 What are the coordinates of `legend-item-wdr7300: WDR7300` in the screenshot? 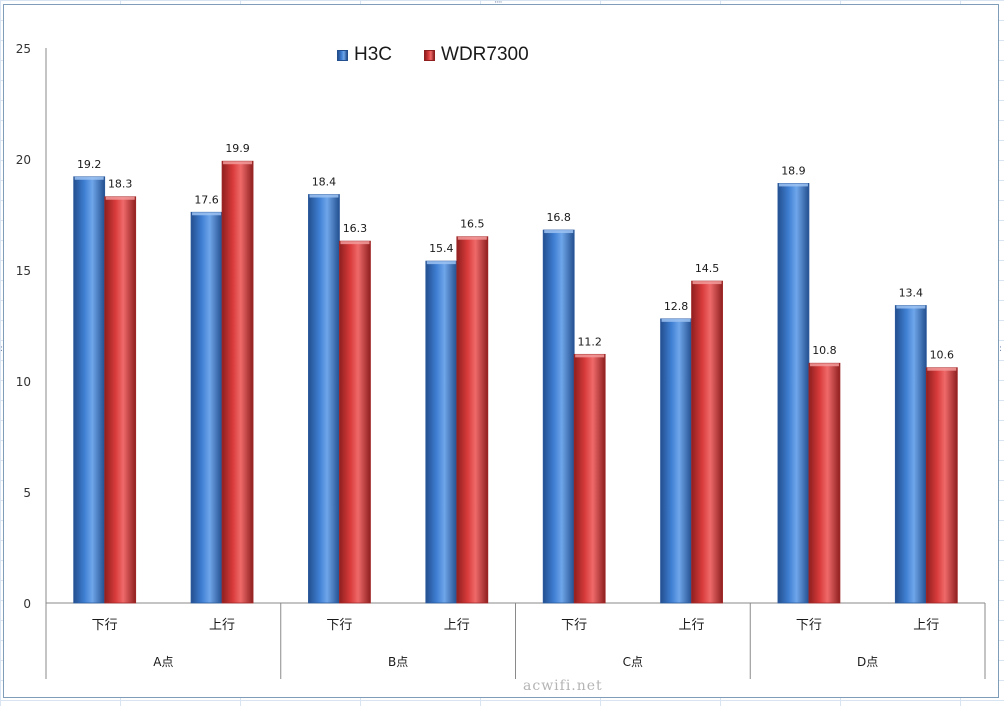 It's located at (476, 55).